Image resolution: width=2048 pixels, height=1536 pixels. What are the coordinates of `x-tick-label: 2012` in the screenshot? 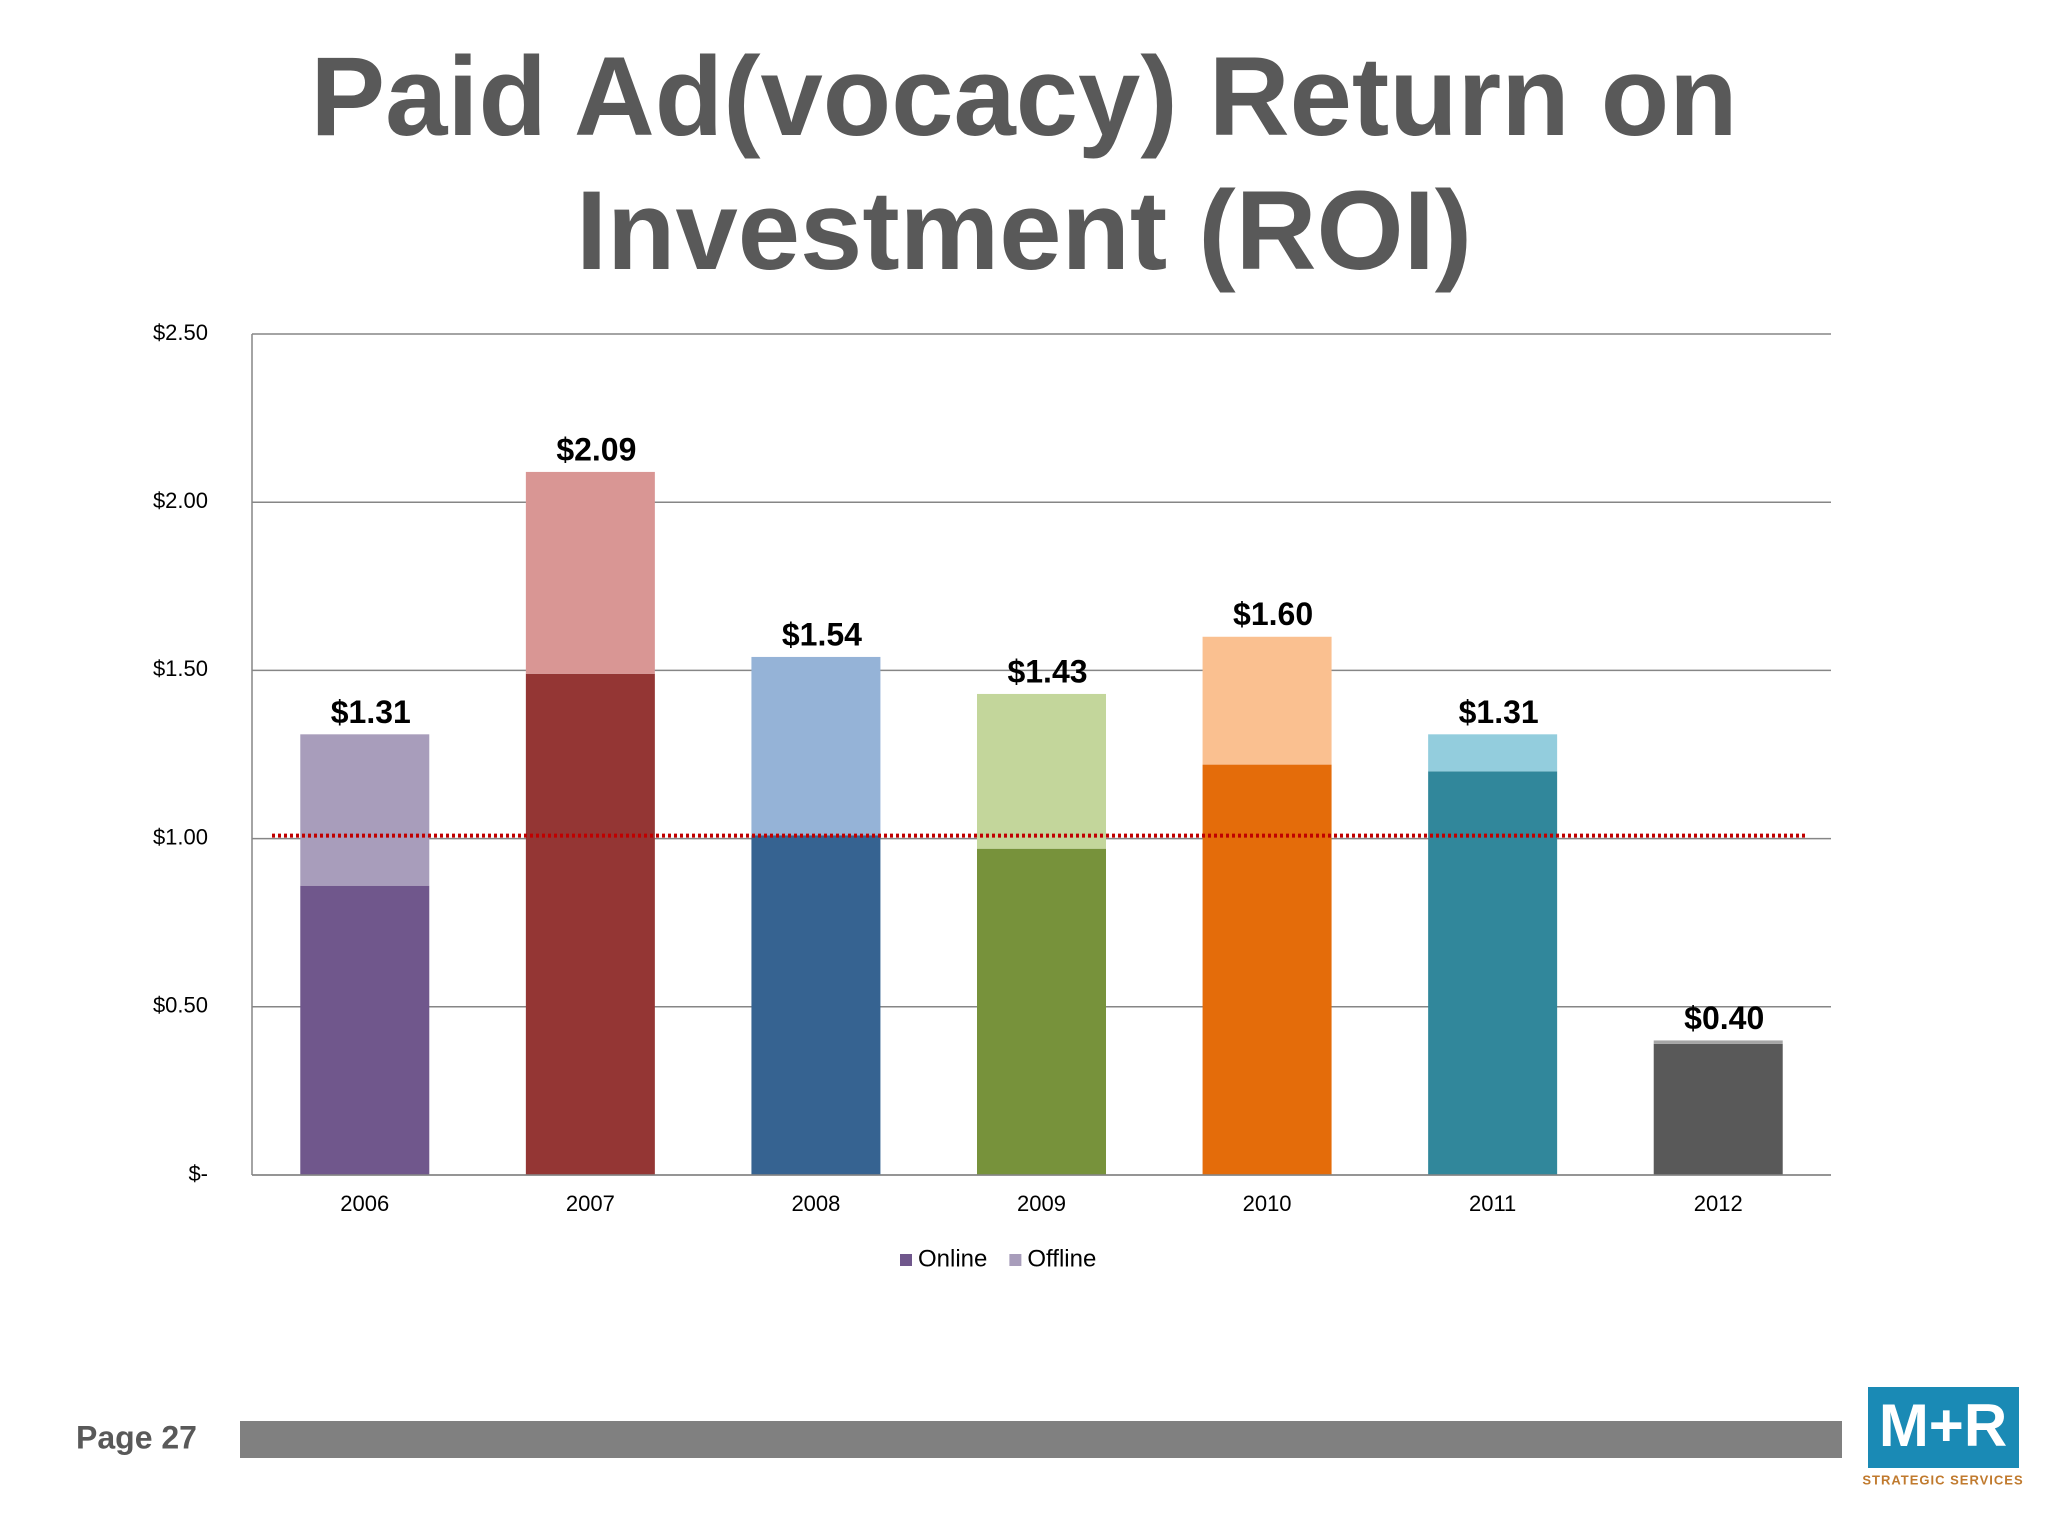 It's located at (1718, 1203).